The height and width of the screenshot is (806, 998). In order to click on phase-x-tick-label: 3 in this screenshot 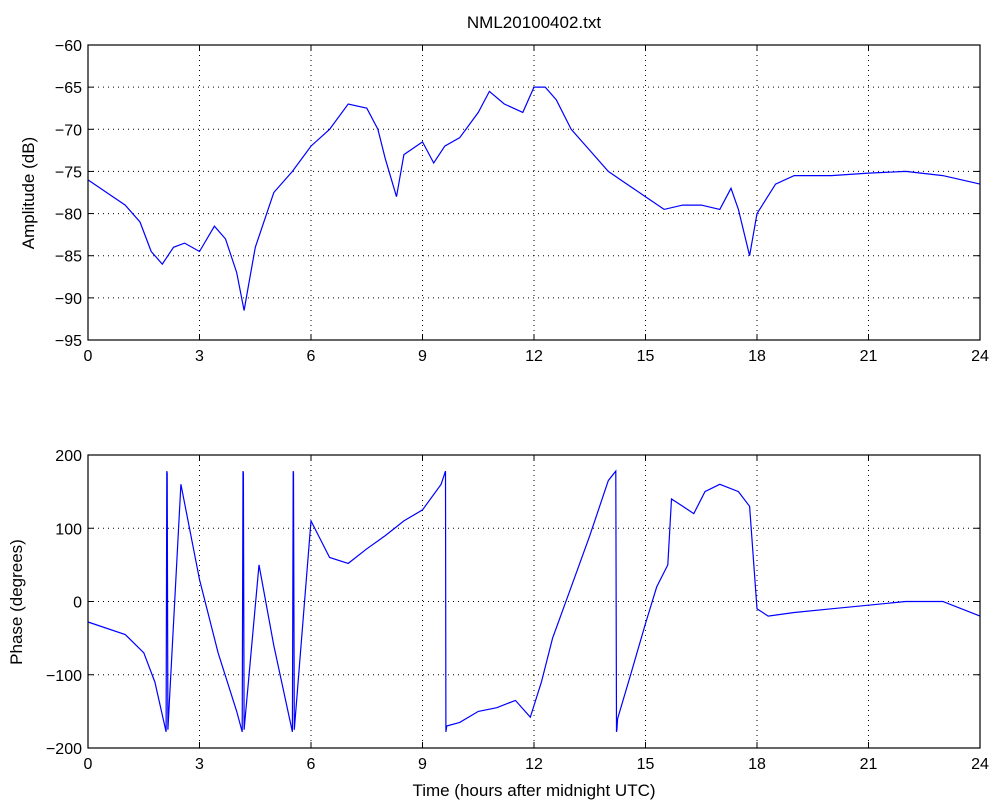, I will do `click(199, 764)`.